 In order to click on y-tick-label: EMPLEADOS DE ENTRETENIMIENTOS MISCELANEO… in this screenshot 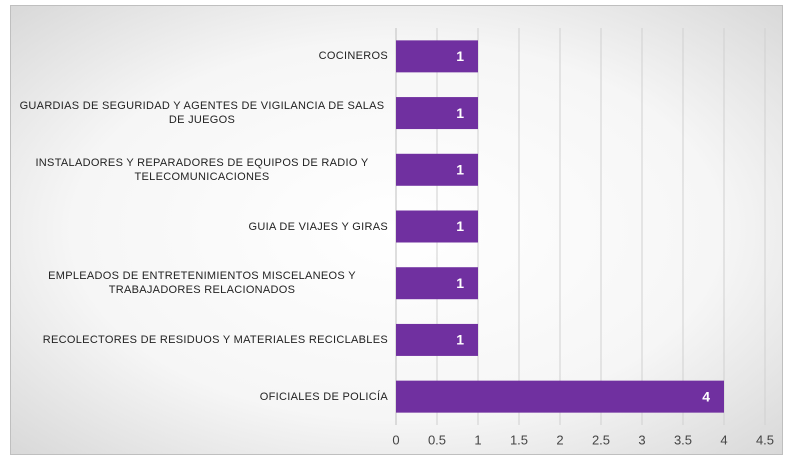, I will do `click(202, 283)`.